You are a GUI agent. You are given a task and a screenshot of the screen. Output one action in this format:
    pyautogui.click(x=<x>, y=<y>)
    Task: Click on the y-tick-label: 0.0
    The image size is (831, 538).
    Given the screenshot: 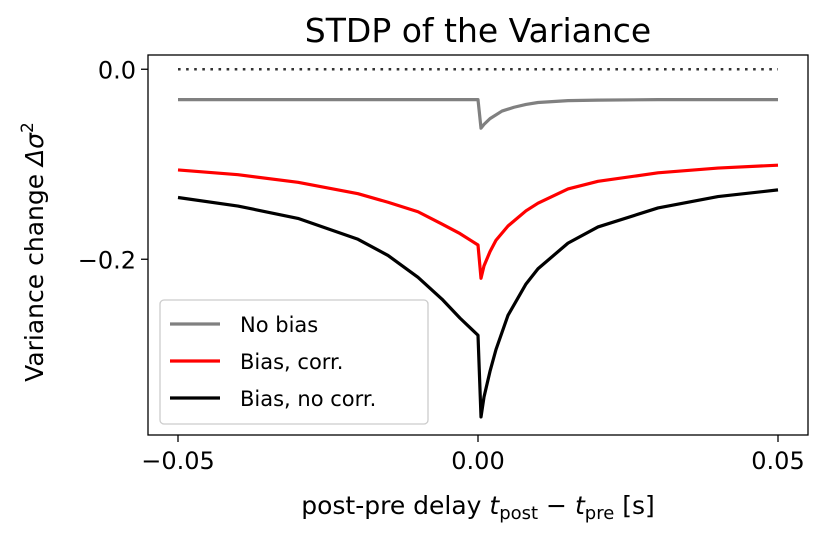 What is the action you would take?
    pyautogui.click(x=117, y=70)
    